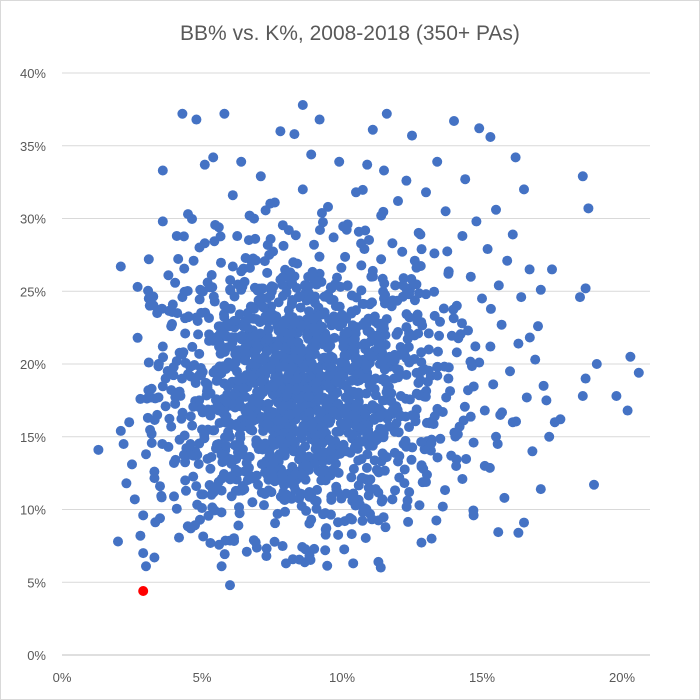 The image size is (700, 700). What do you see at coordinates (33, 437) in the screenshot?
I see `y-tick-label: 15%` at bounding box center [33, 437].